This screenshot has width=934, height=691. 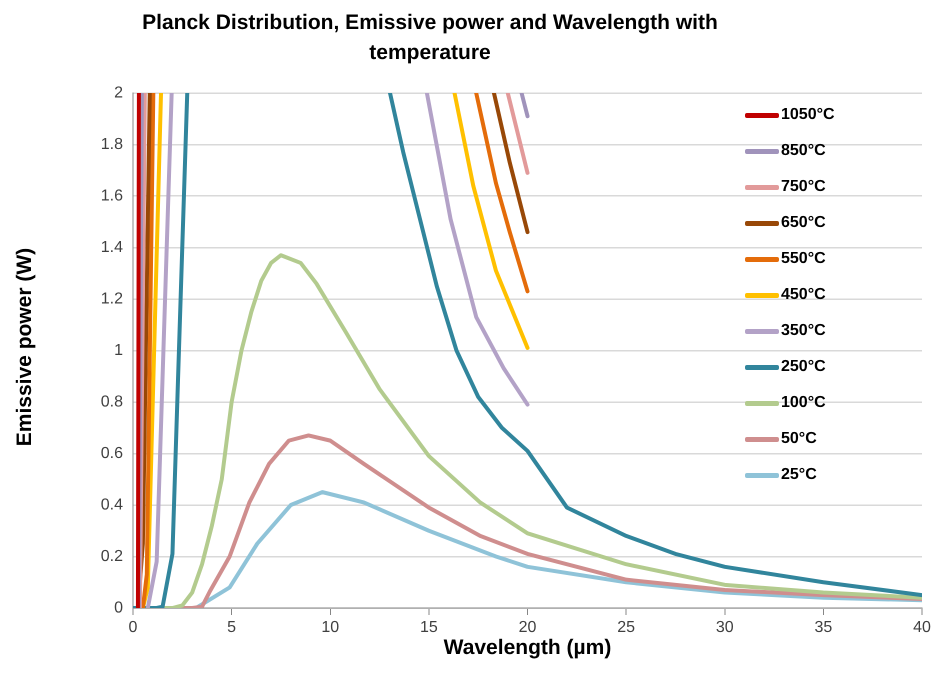 I want to click on y-tick-label: 1.2, so click(x=112, y=299).